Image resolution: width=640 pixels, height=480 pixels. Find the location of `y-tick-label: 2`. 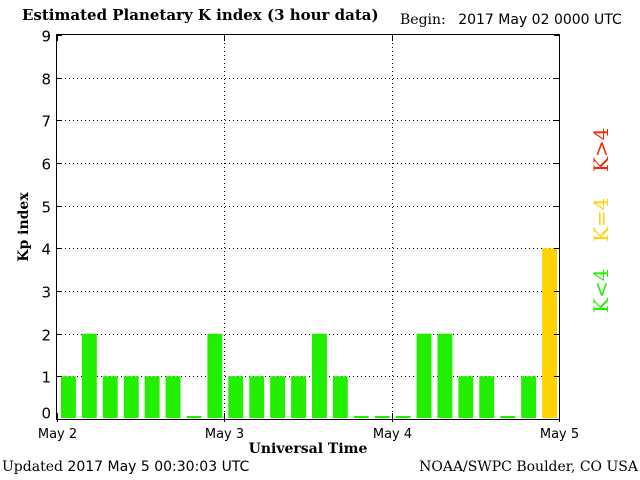

y-tick-label: 2 is located at coordinates (46, 336).